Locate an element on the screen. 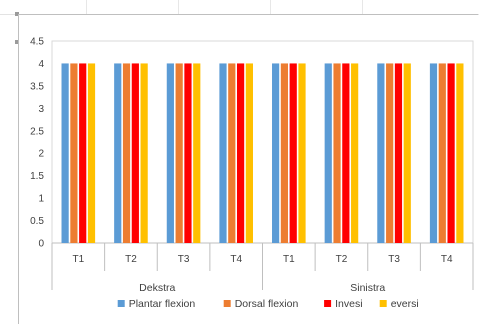 The height and width of the screenshot is (324, 479). y-tick-label: 2 is located at coordinates (41, 154).